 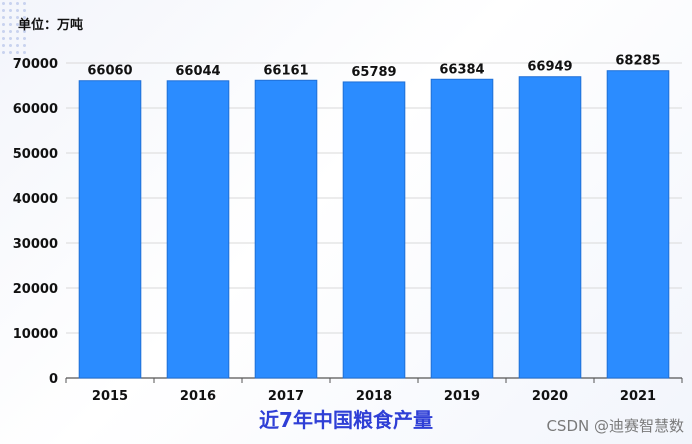 I want to click on chart-caption: 近7年中国粮食产量, so click(x=346, y=420).